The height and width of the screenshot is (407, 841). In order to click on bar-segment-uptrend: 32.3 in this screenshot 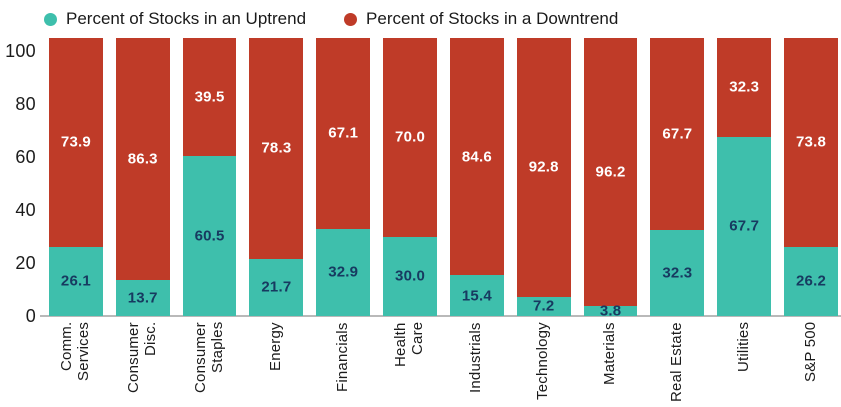, I will do `click(677, 273)`.